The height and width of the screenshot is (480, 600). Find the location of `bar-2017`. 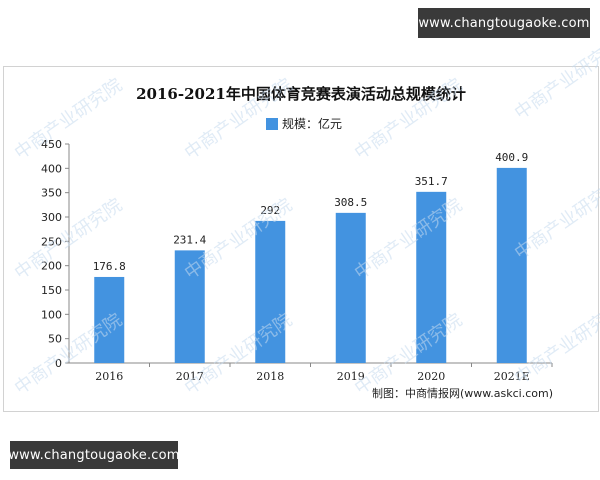

bar-2017 is located at coordinates (189, 306).